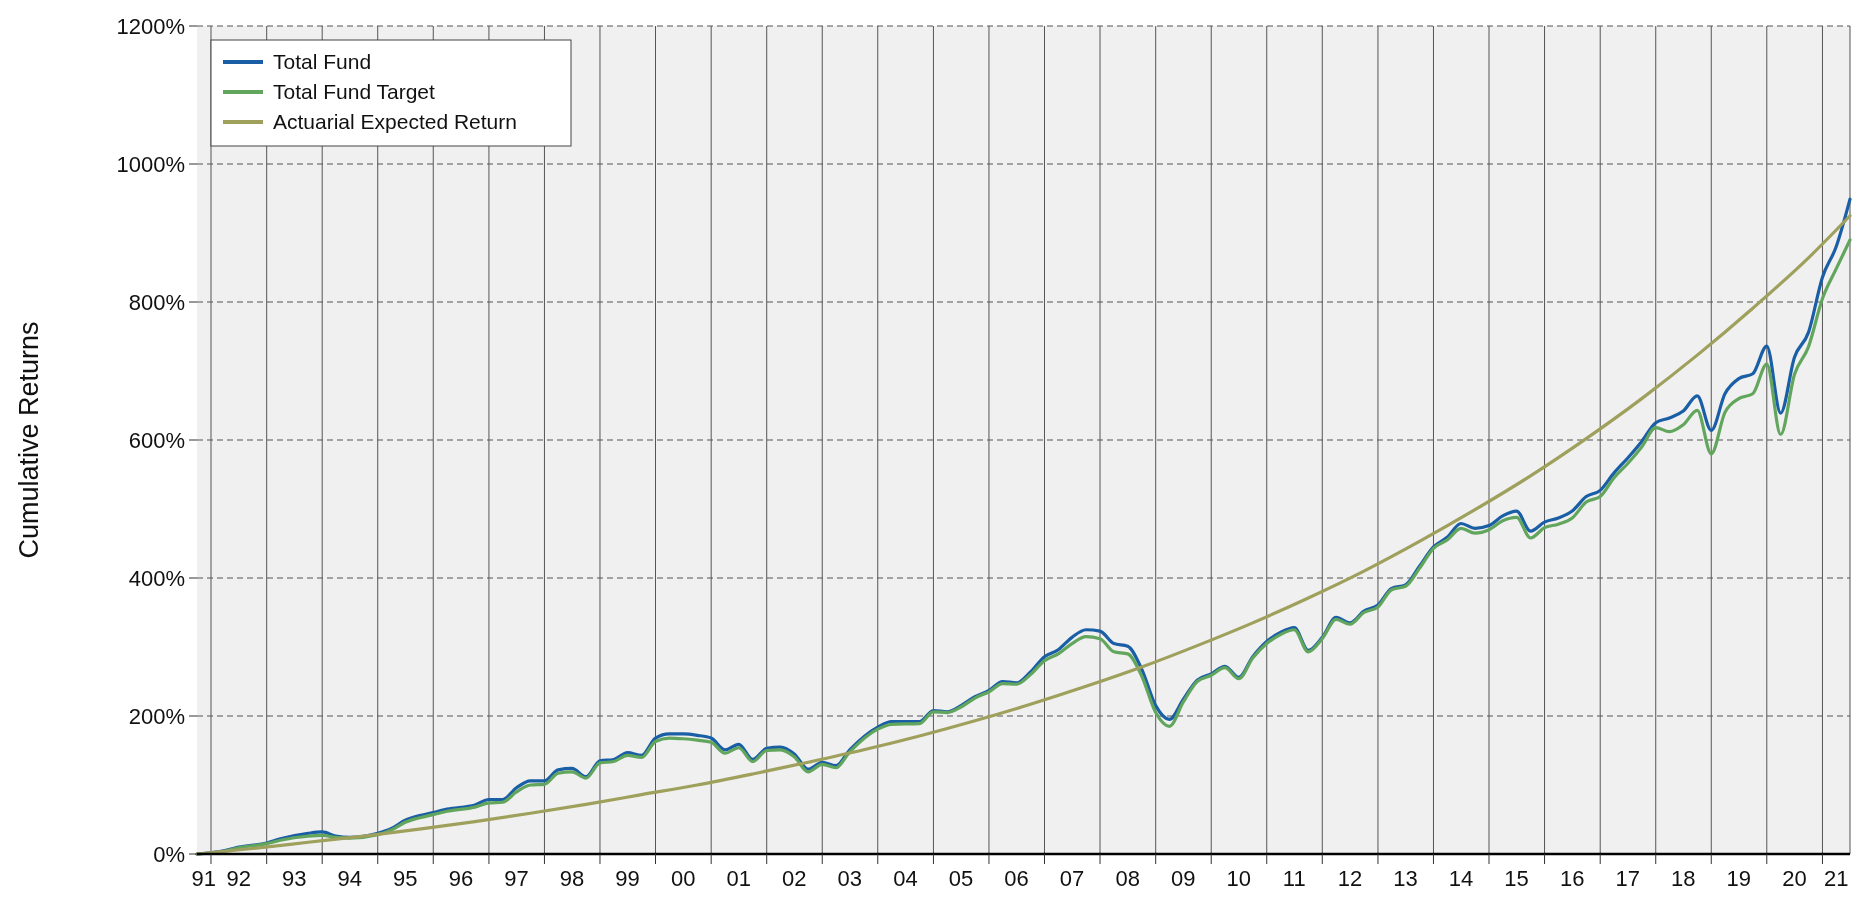  What do you see at coordinates (1516, 878) in the screenshot?
I see `x-tick-label: 15` at bounding box center [1516, 878].